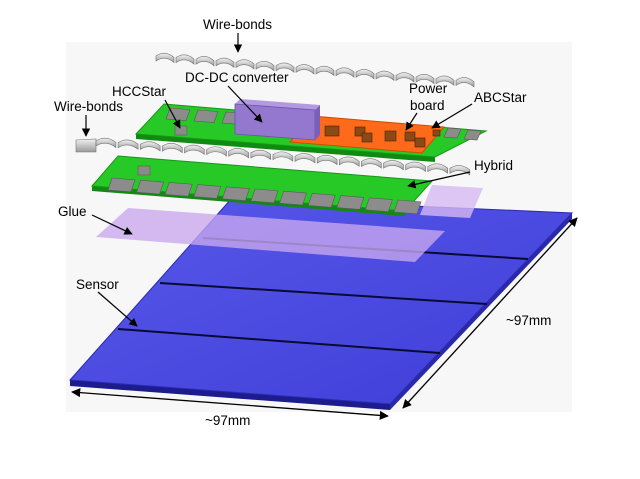 The image size is (640, 479). I want to click on dcdc-front, so click(275, 122).